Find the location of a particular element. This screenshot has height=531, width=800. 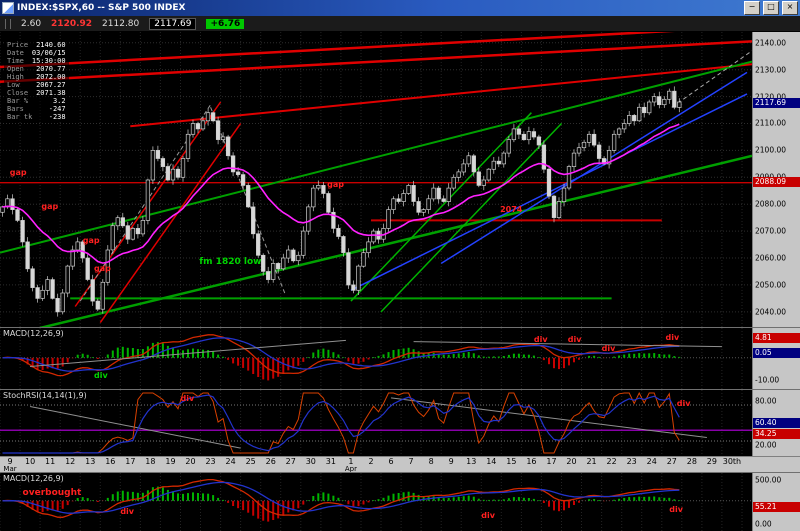

data-box-label: High is located at coordinates (15, 77).